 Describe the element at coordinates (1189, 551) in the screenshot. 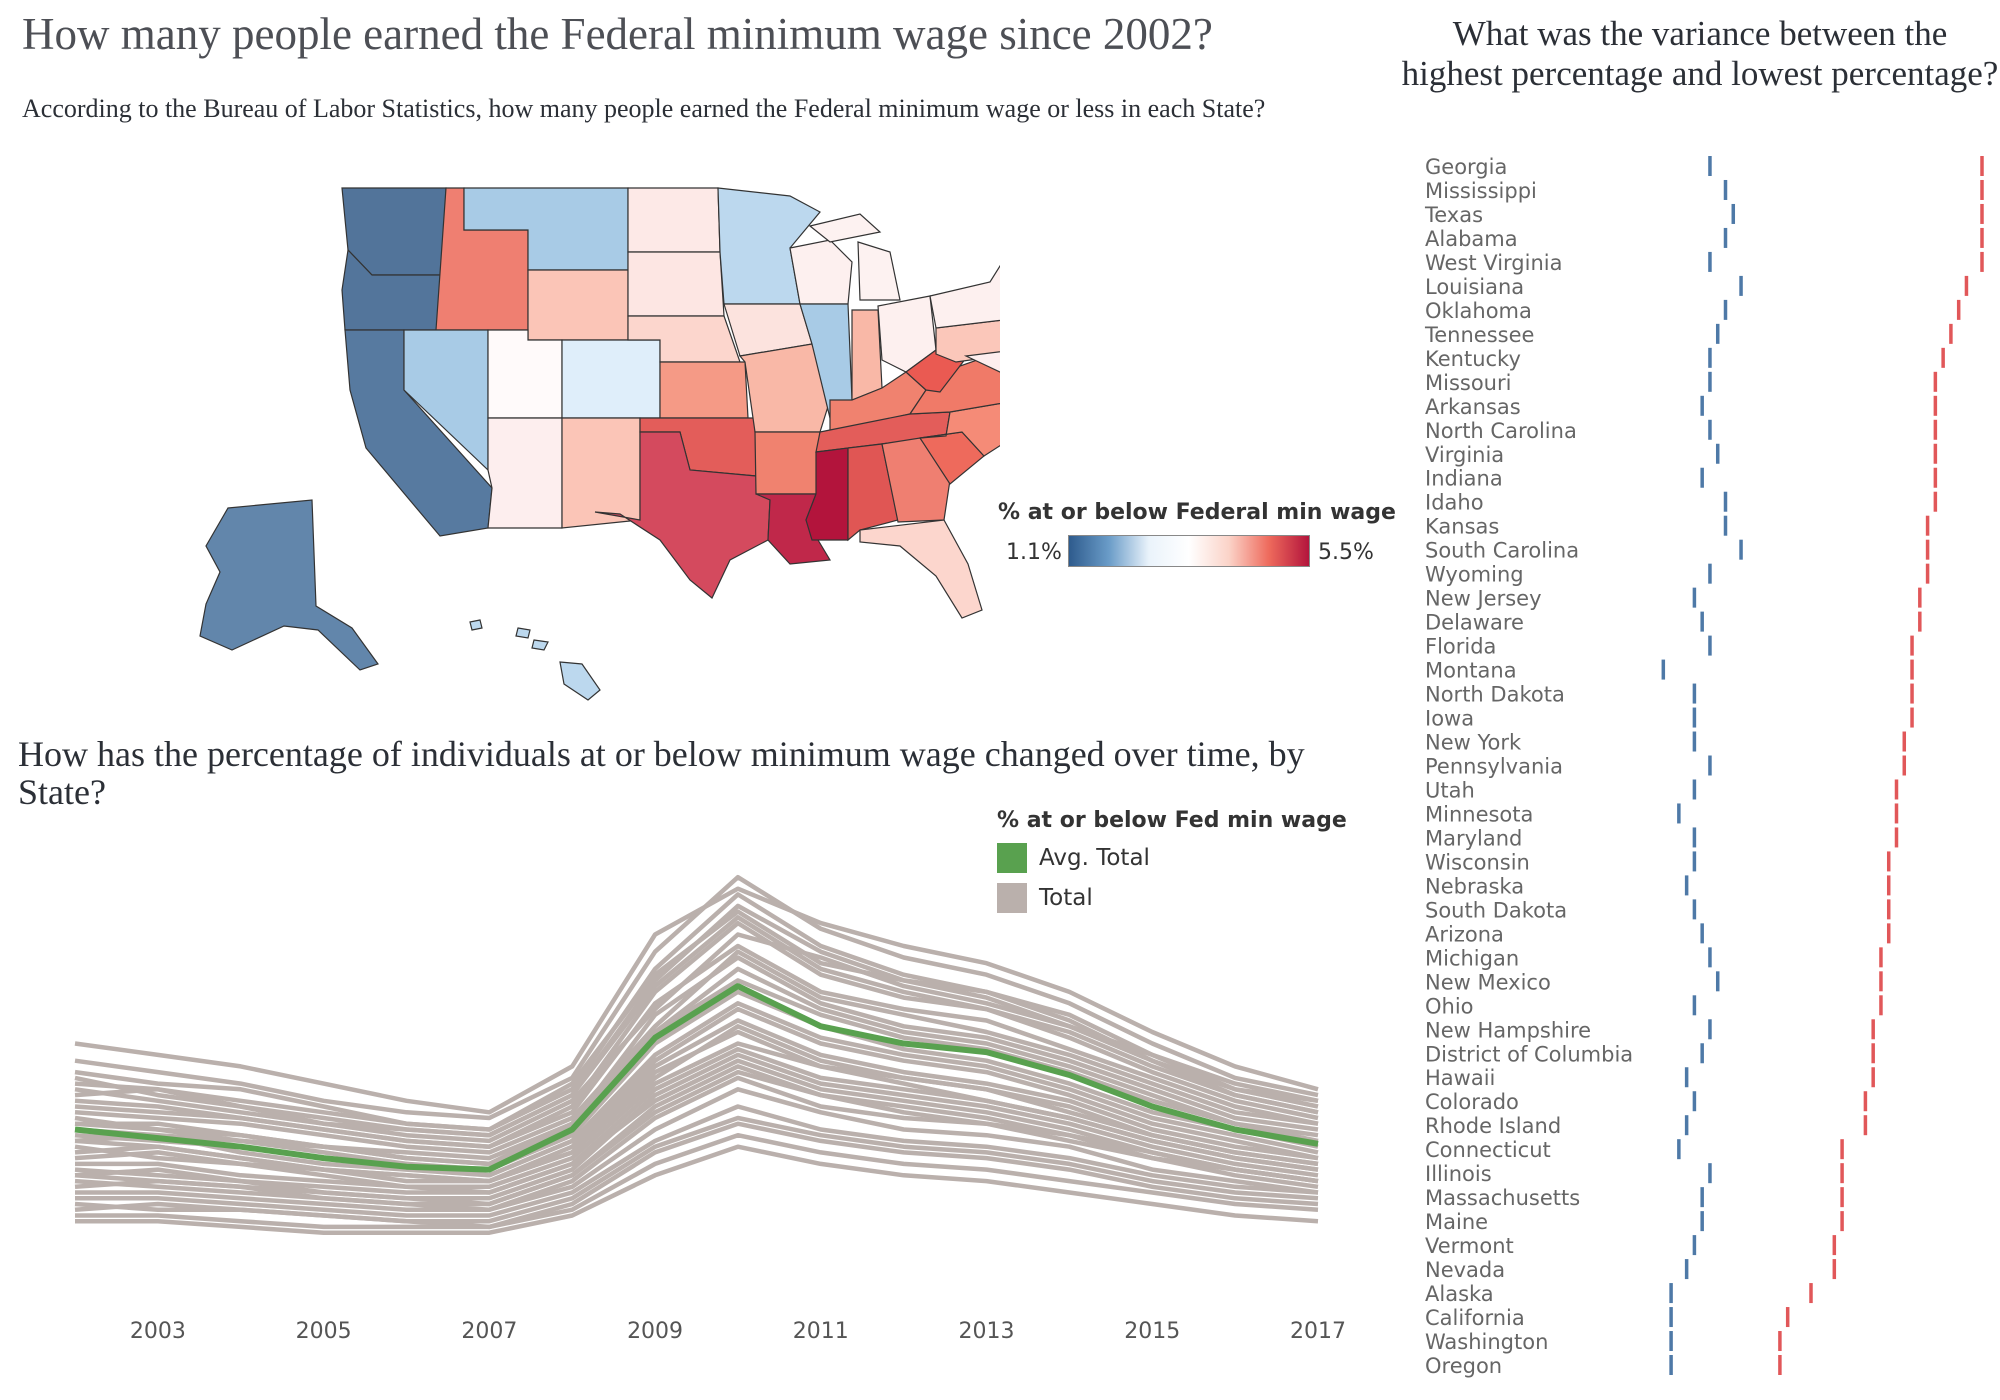

I see `legend-color-ramp` at that location.